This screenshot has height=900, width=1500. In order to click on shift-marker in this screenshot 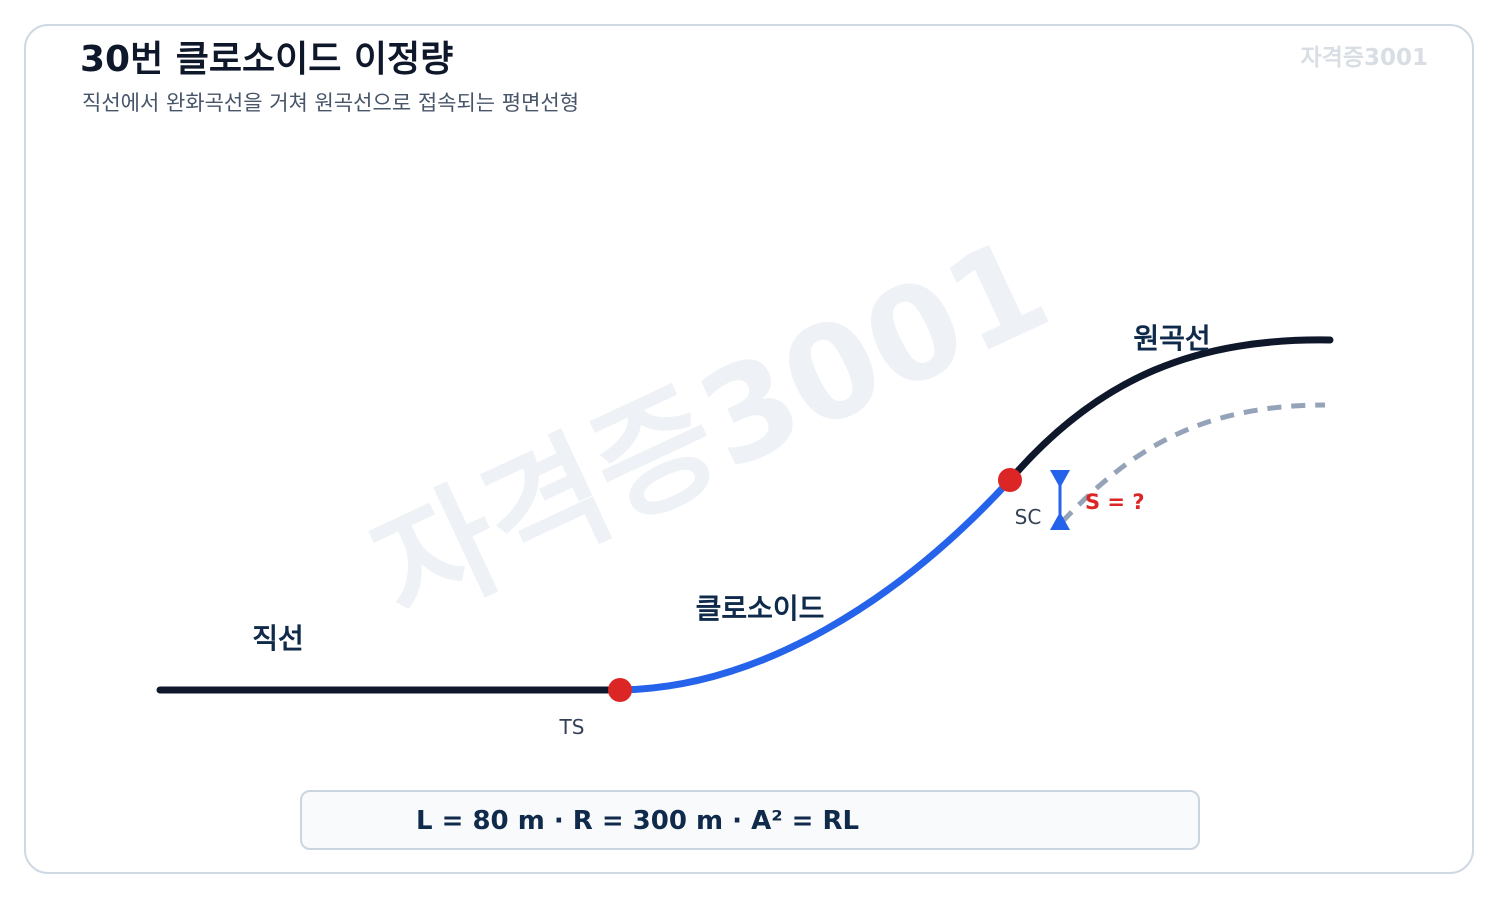, I will do `click(1060, 500)`.